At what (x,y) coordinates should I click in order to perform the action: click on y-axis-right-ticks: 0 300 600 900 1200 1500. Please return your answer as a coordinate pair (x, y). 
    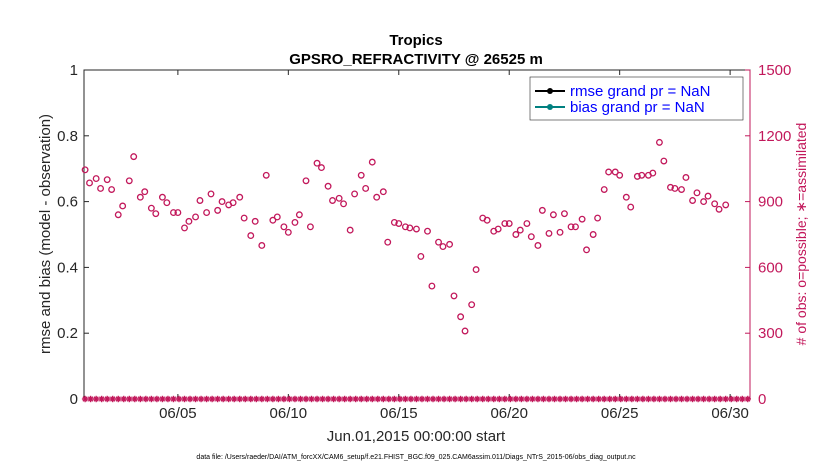
    Looking at the image, I should click on (768, 235).